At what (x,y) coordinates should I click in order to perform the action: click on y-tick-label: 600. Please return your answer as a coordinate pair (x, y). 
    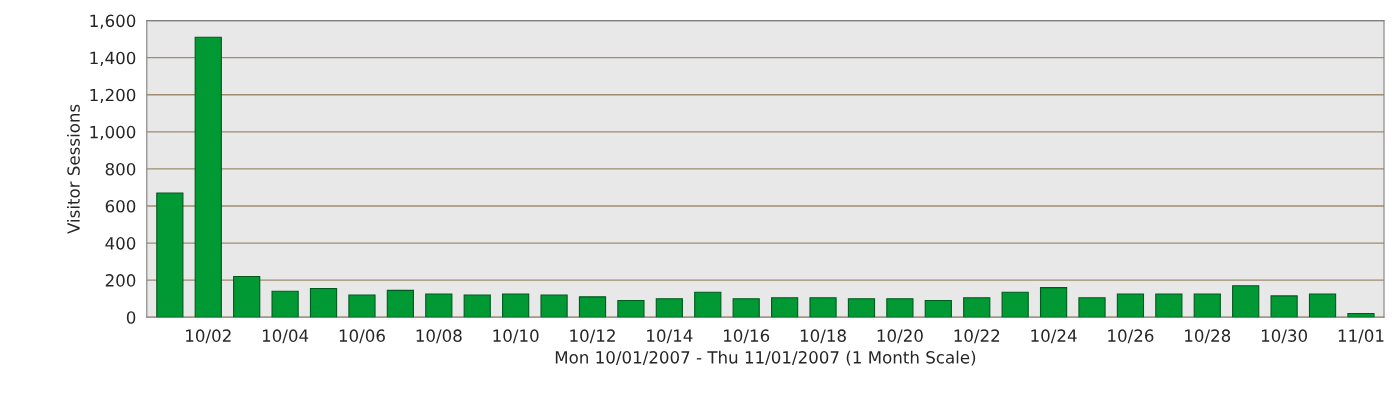
    Looking at the image, I should click on (120, 206).